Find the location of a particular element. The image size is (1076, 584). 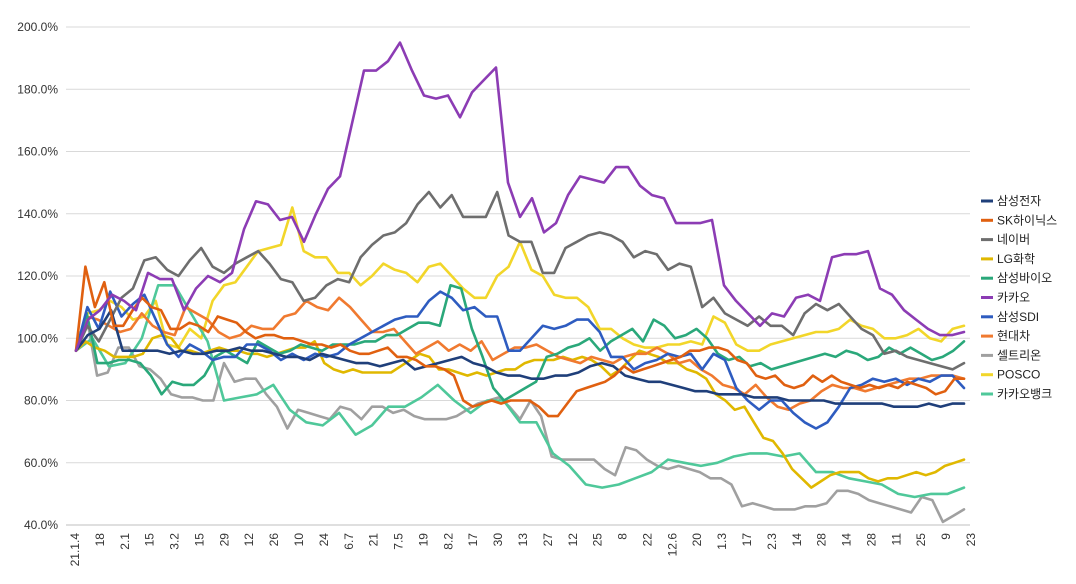

x-tick-label: 9 is located at coordinates (946, 536).